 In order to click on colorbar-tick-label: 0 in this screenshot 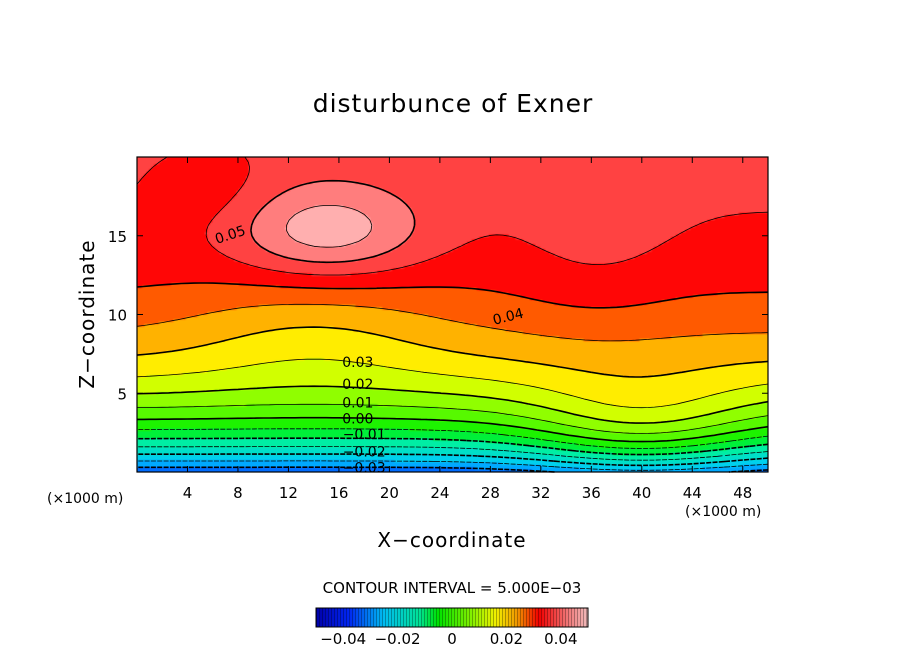, I will do `click(452, 639)`.